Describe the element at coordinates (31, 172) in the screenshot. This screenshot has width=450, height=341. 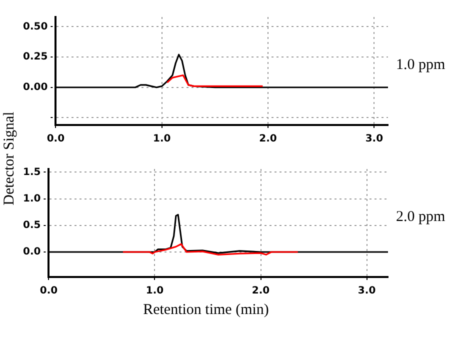
I see `y-tick-label: 1.5` at that location.